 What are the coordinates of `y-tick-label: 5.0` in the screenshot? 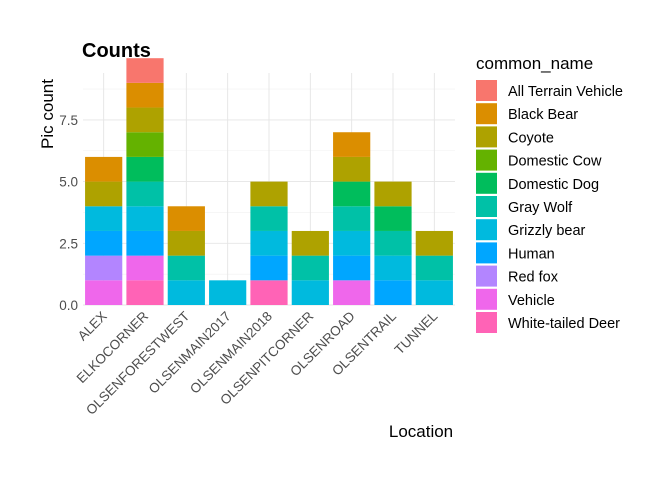 It's located at (68, 182).